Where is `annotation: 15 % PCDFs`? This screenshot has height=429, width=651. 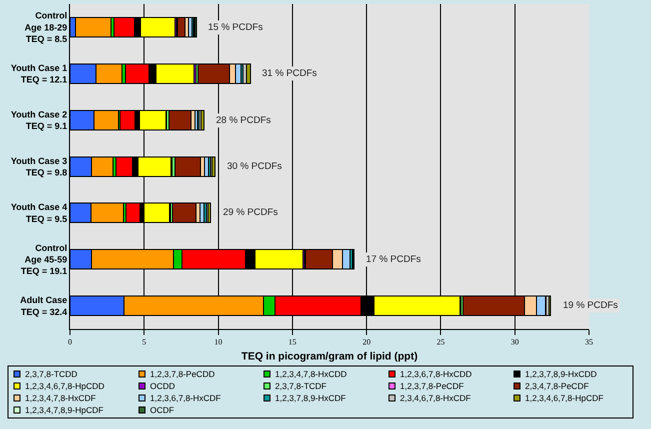
annotation: 15 % PCDFs is located at coordinates (236, 27).